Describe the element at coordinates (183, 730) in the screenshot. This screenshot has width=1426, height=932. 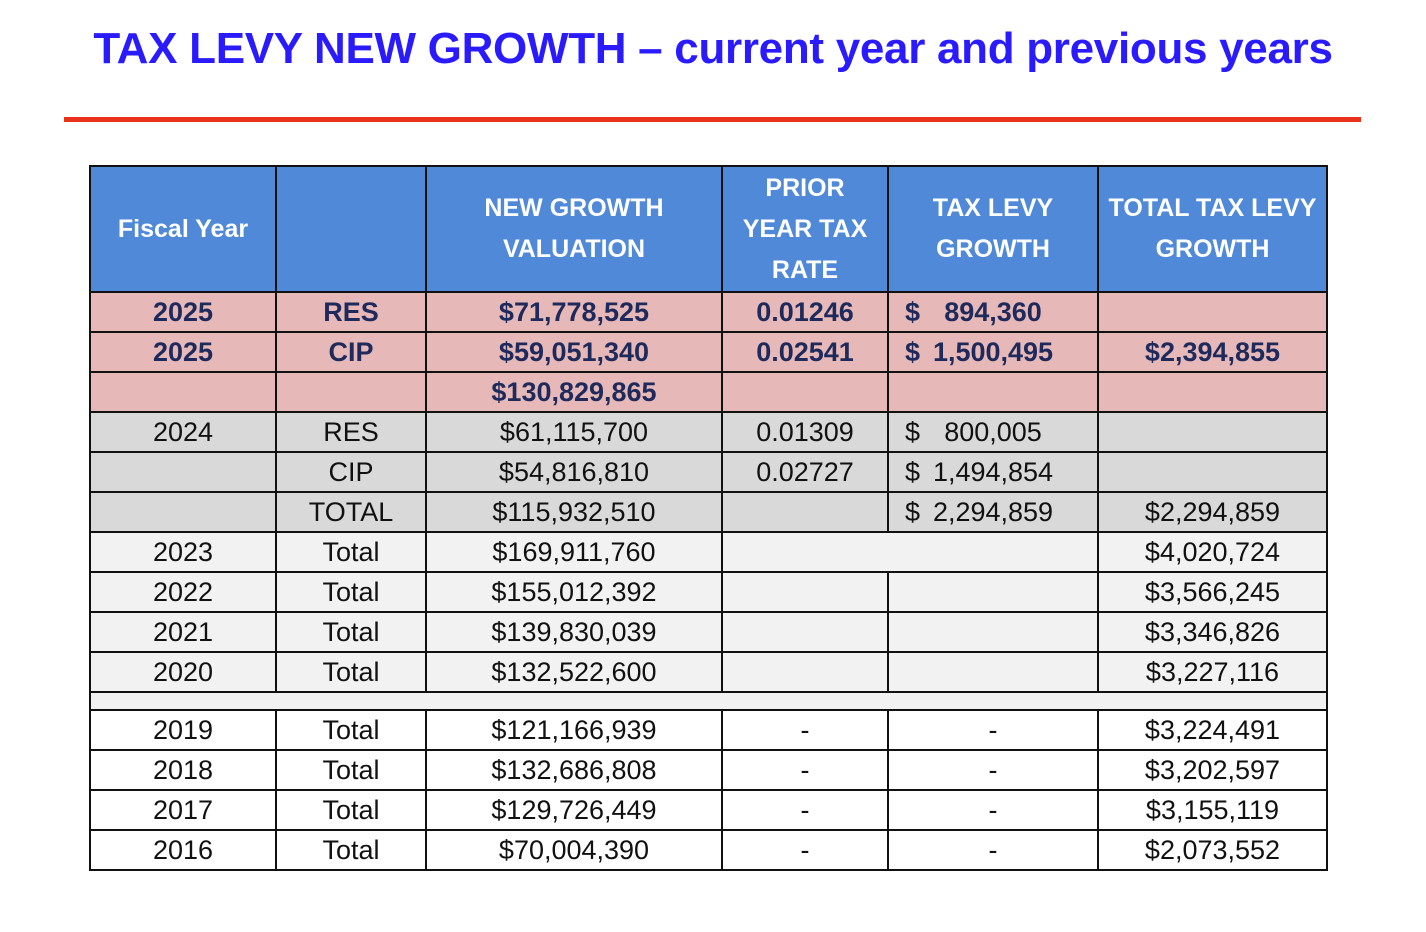
I see `cell-year: 2019` at that location.